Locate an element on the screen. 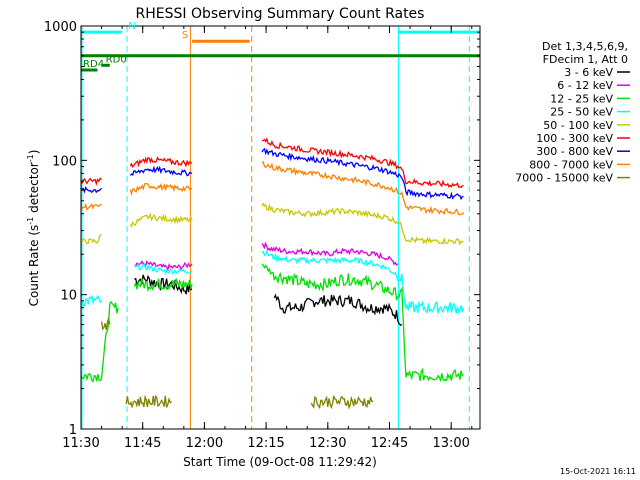 Image resolution: width=640 pixels, height=480 pixels. y-tick-label: 1 is located at coordinates (73, 430).